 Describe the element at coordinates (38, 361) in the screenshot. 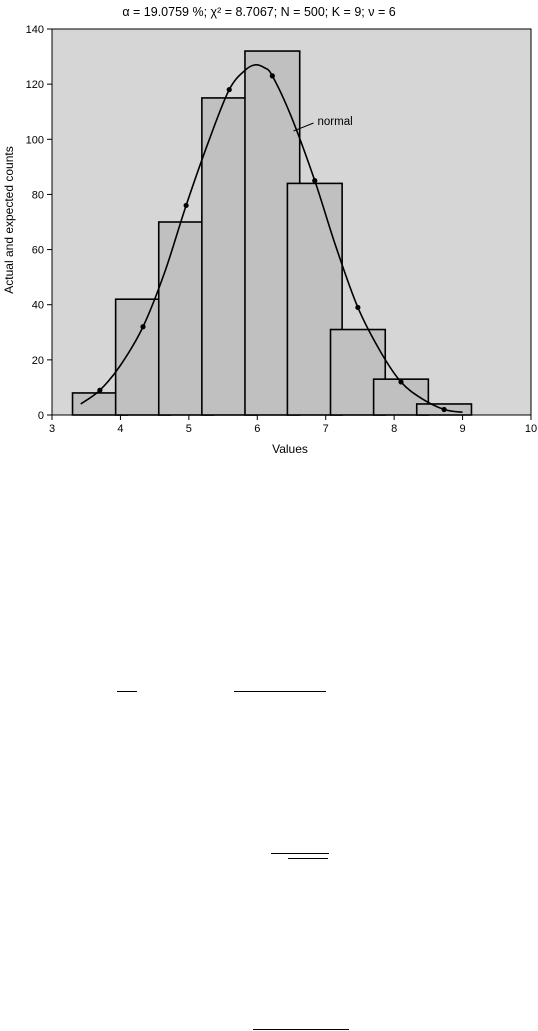

I see `y-tick-label: 20` at that location.